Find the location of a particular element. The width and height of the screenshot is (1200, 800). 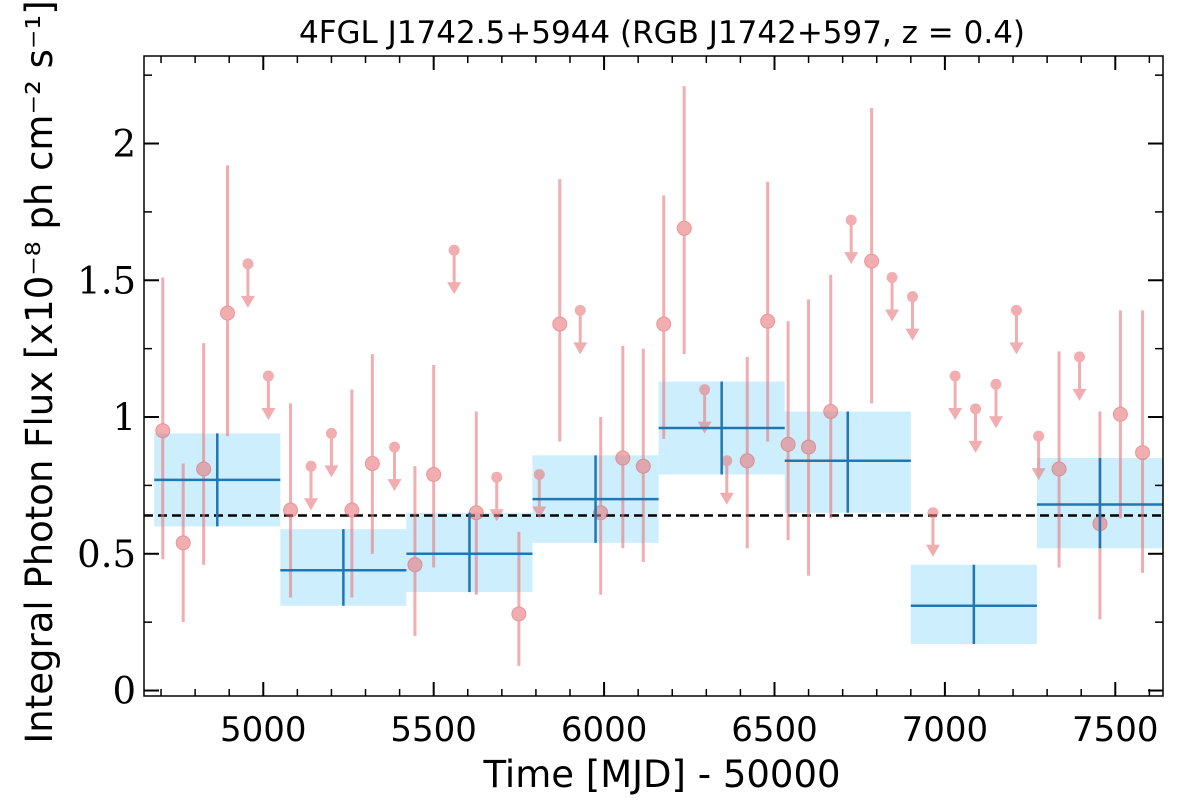

x-tick-label: 5500 is located at coordinates (433, 730).